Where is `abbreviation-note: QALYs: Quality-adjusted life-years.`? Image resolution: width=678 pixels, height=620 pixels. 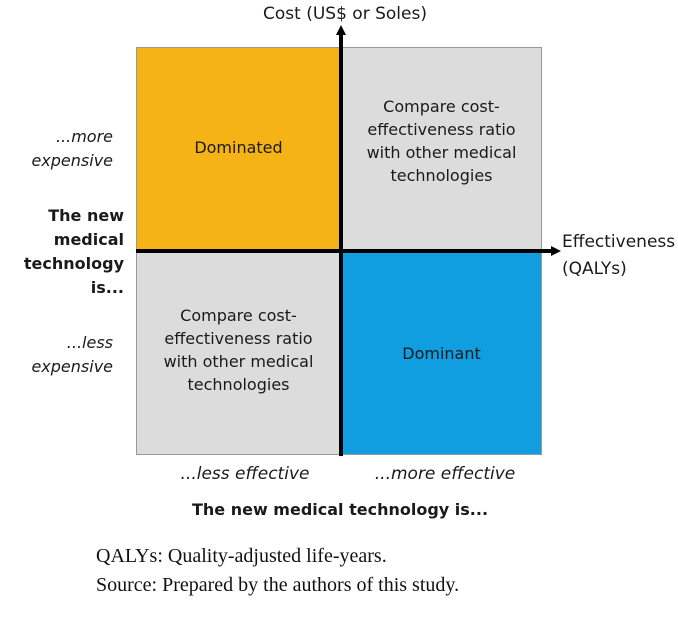 abbreviation-note: QALYs: Quality-adjusted life-years. is located at coordinates (241, 556).